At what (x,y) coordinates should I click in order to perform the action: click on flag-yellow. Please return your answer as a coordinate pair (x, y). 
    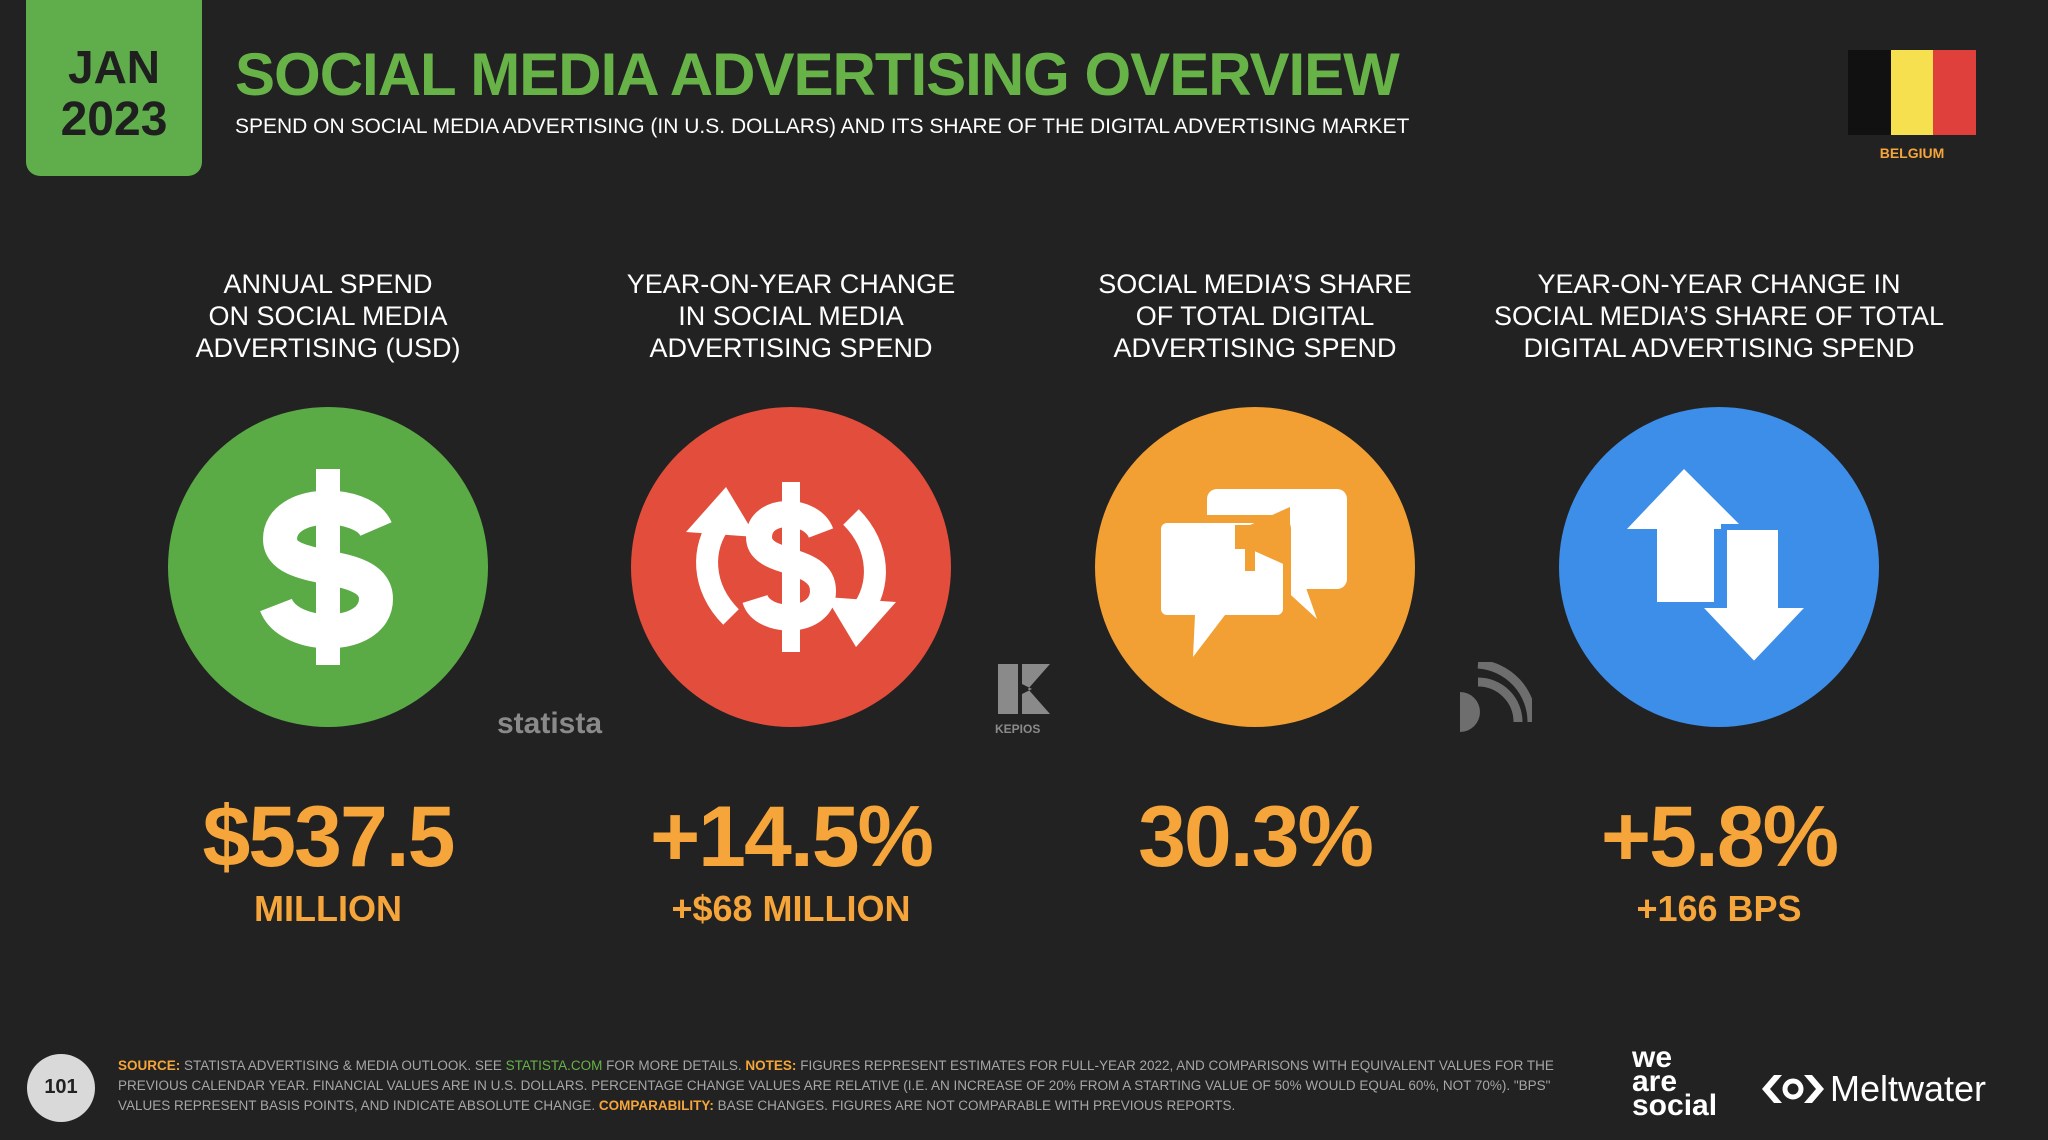
    Looking at the image, I should click on (1912, 92).